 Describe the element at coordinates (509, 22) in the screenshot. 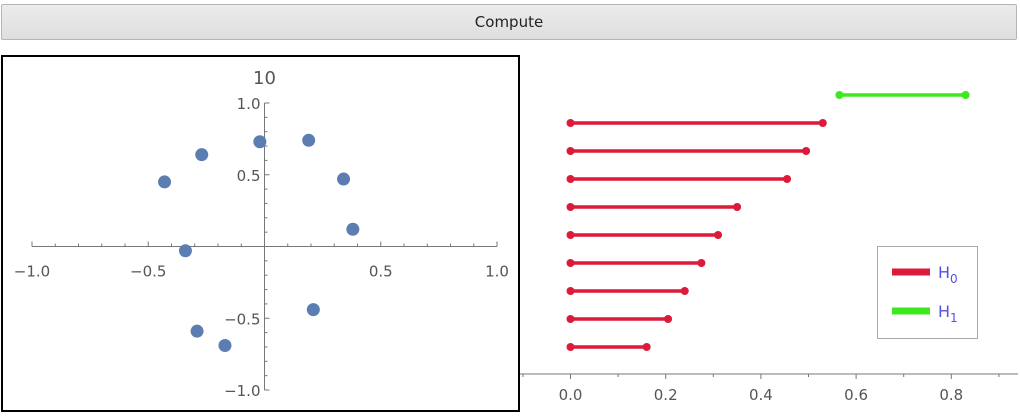

I see `compute-button: Compute` at that location.